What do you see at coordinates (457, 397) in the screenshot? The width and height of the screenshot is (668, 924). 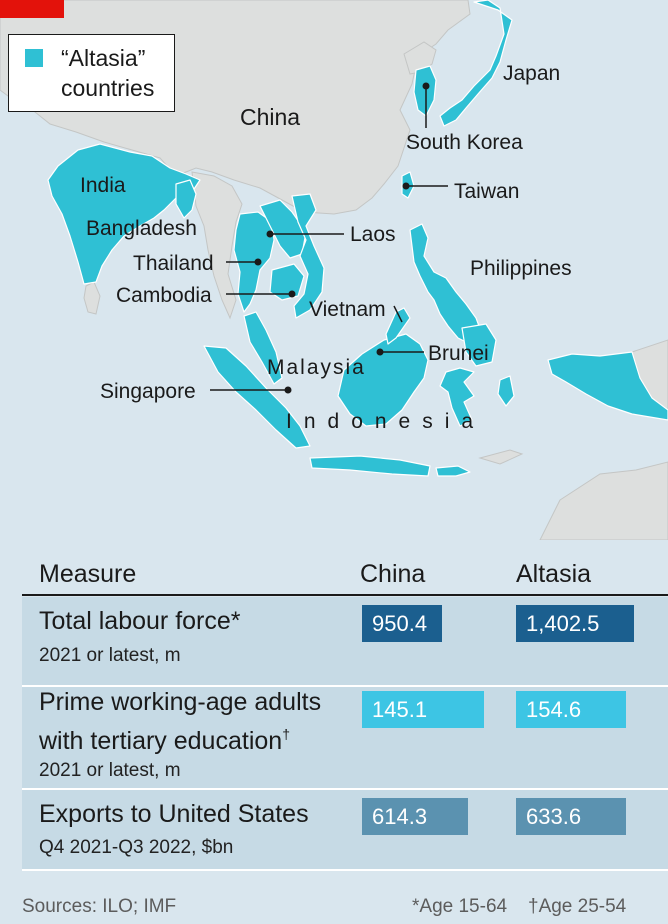 I see `land-sulawesi` at bounding box center [457, 397].